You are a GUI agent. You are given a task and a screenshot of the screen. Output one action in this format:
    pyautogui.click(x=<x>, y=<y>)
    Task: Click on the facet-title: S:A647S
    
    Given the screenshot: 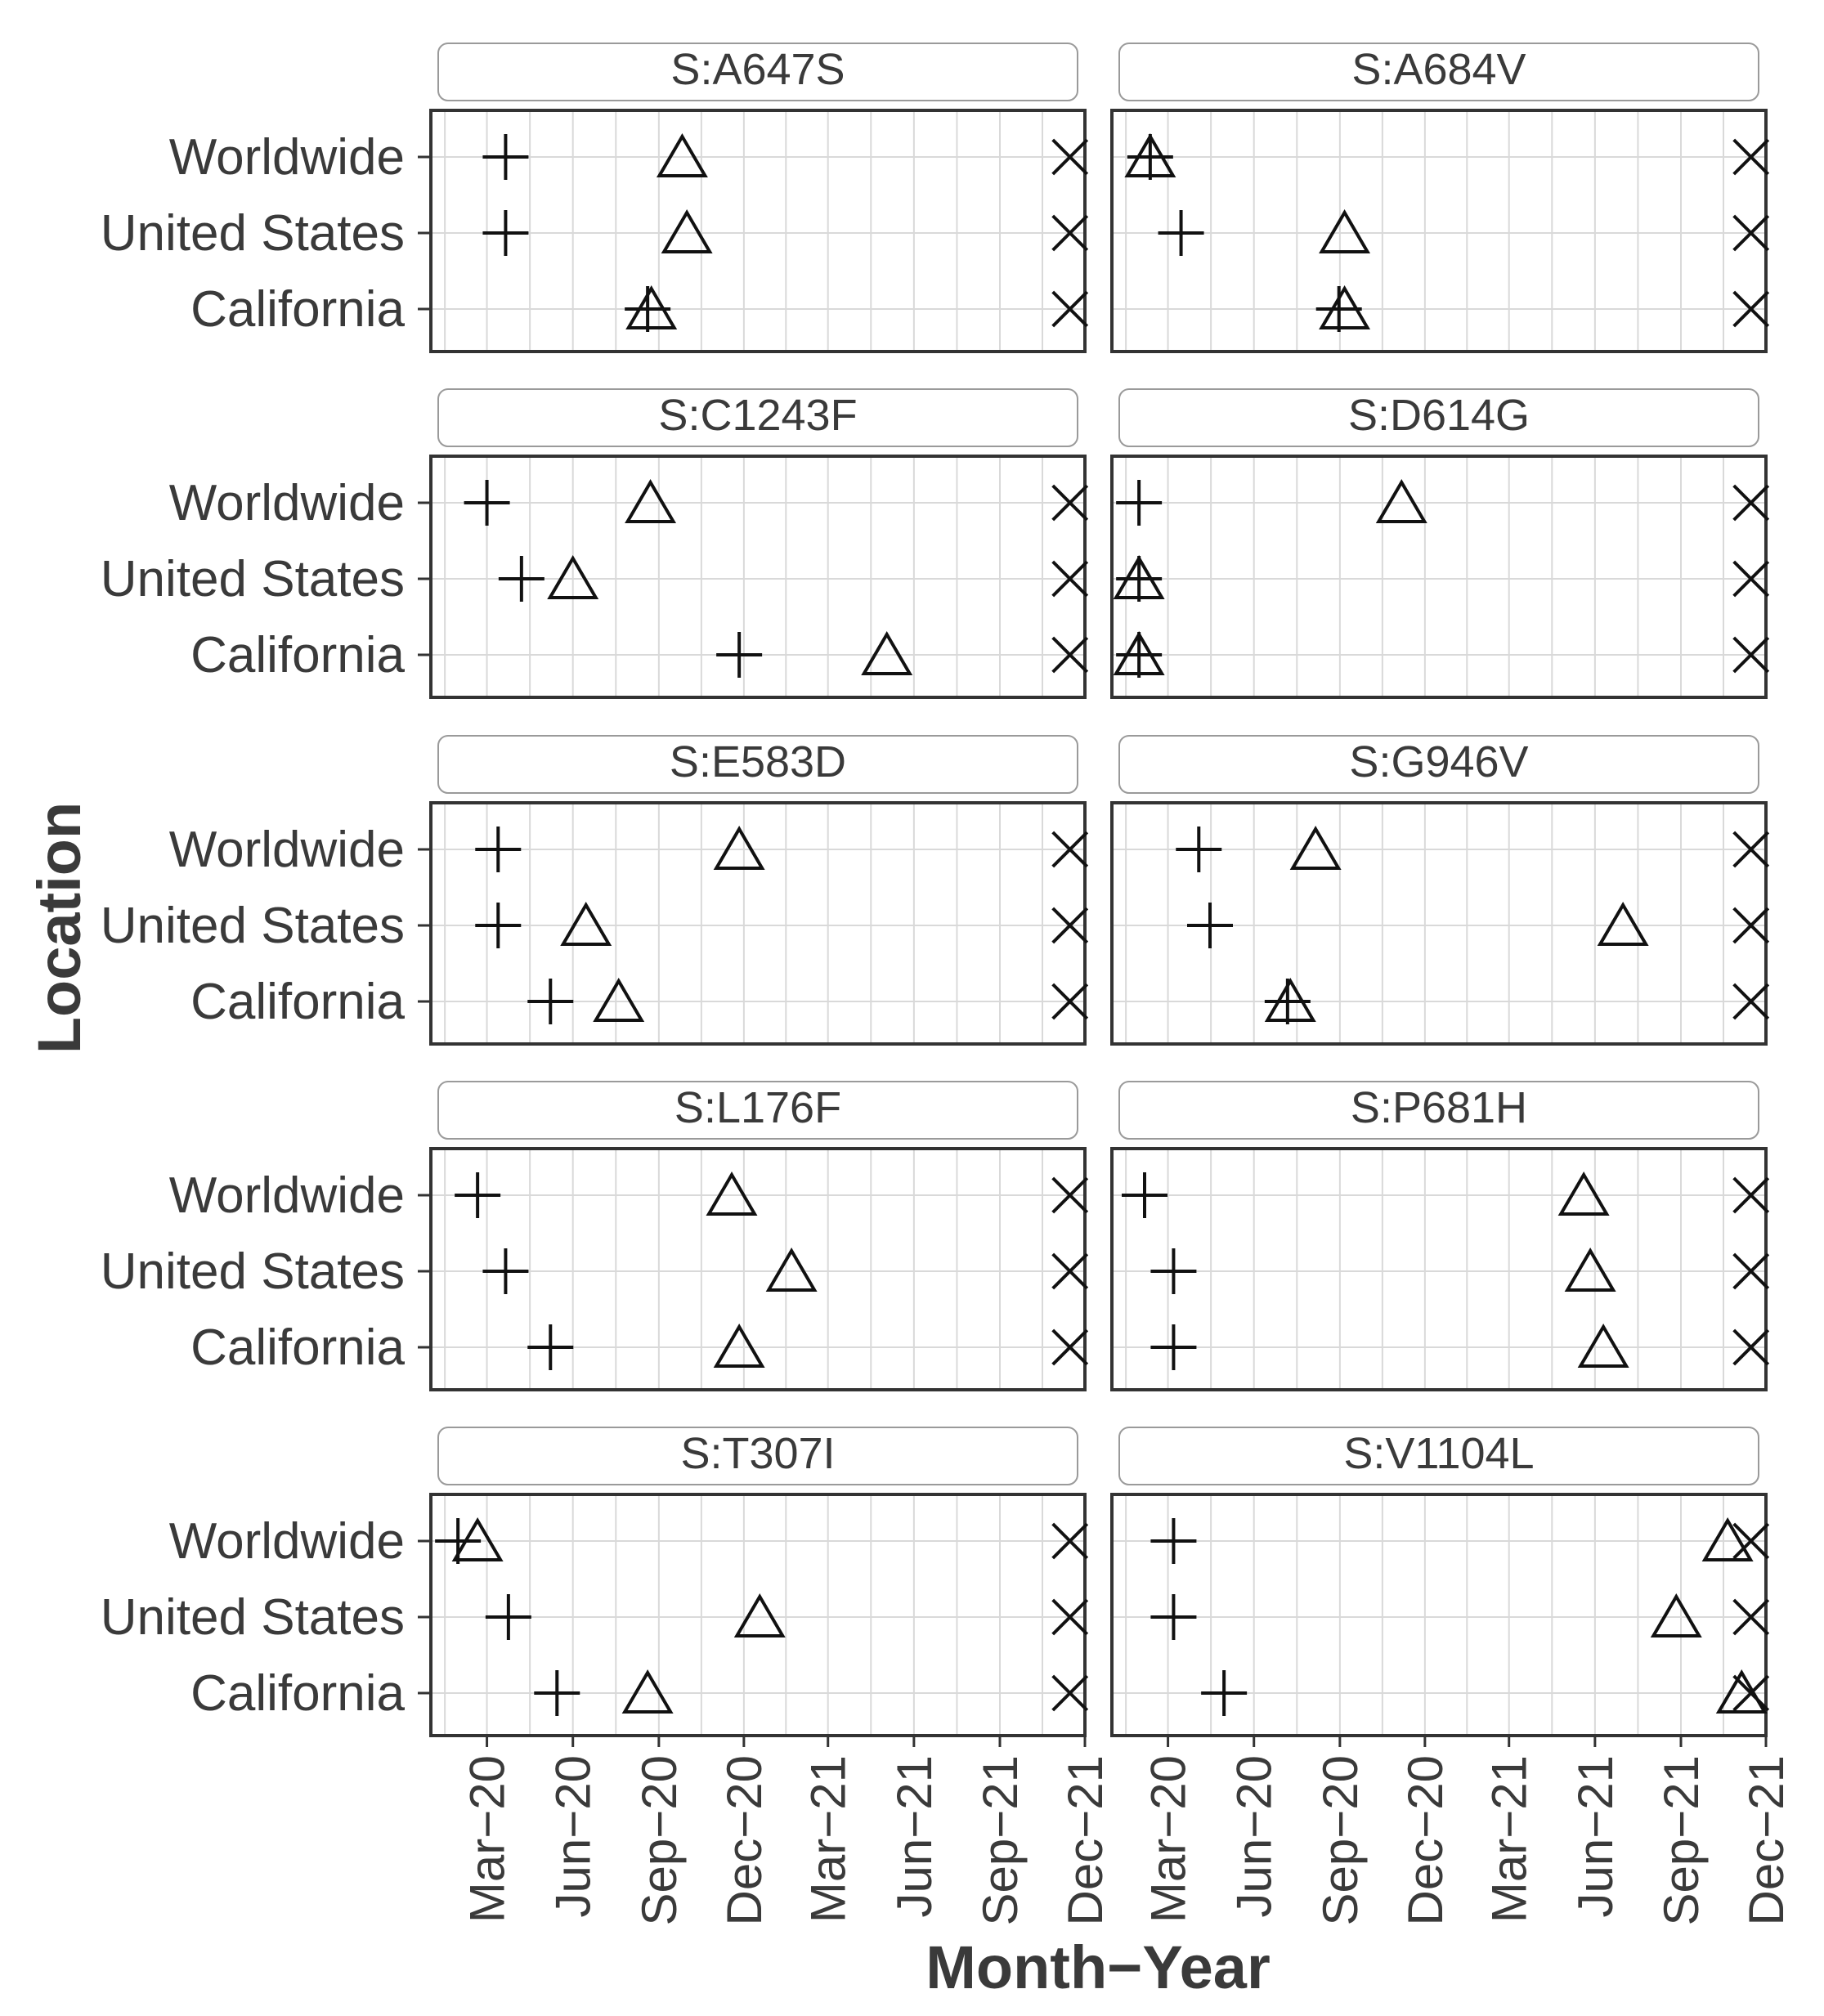 What is the action you would take?
    pyautogui.click(x=757, y=69)
    